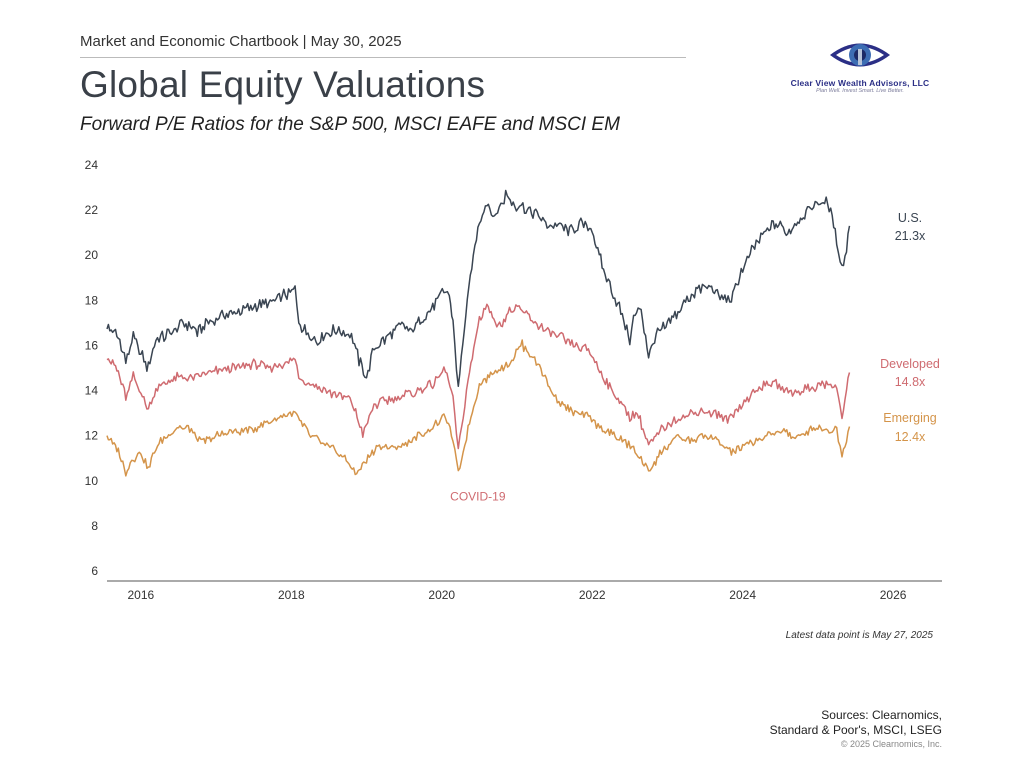 This screenshot has height=768, width=1024. I want to click on series-label-us: U.S., so click(910, 218).